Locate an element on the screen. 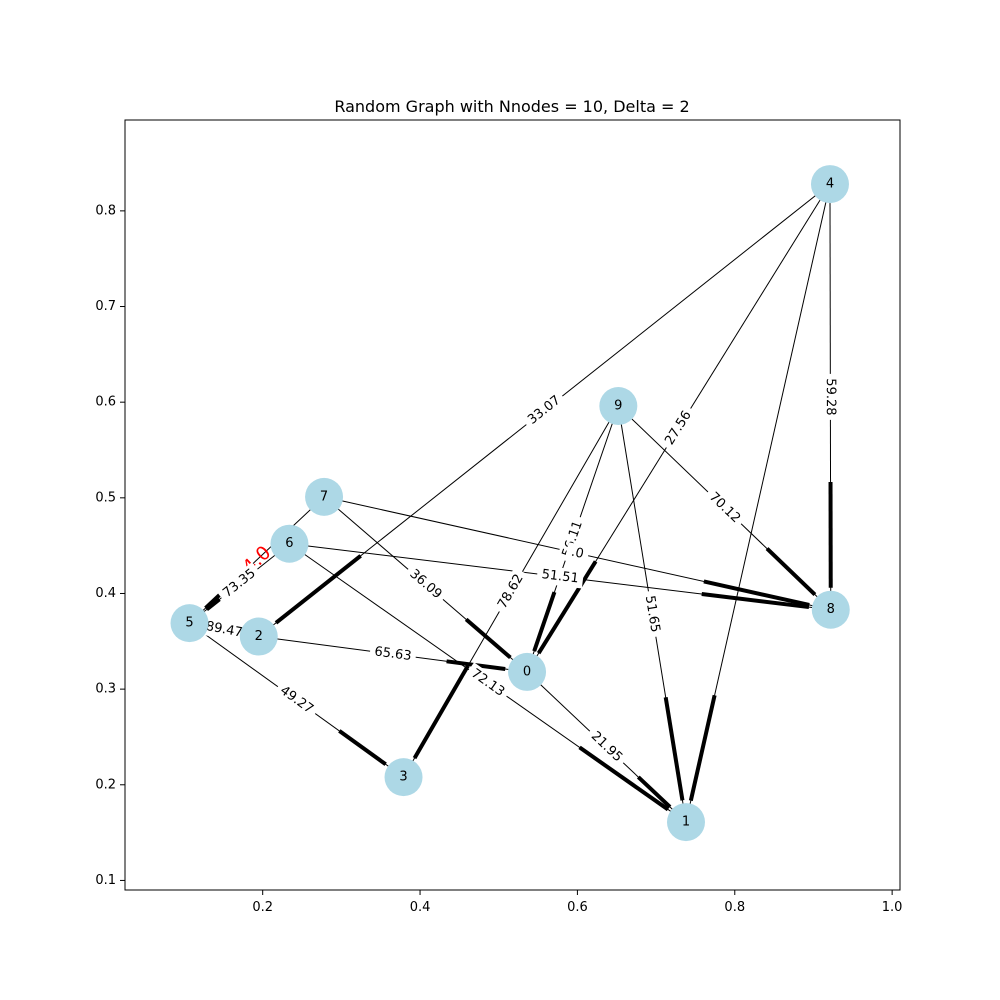  x-tick-label: 1.0 is located at coordinates (892, 907).